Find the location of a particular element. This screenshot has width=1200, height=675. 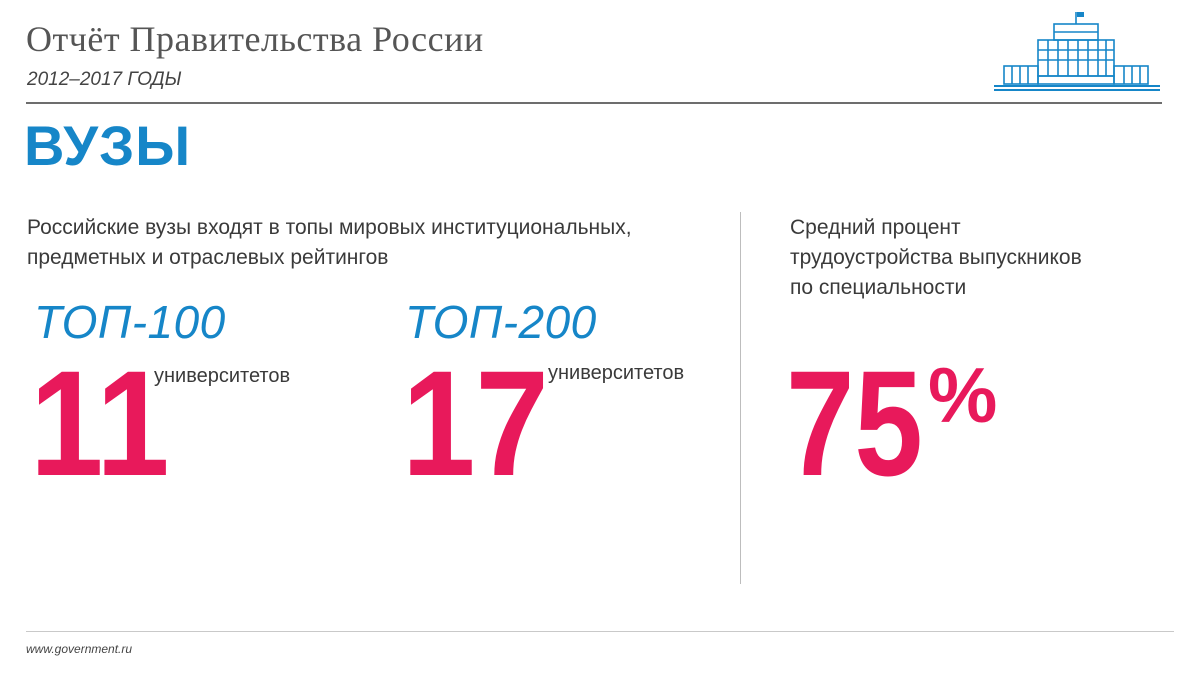

report-period: 2012–2017 ГОДЫ is located at coordinates (104, 79).